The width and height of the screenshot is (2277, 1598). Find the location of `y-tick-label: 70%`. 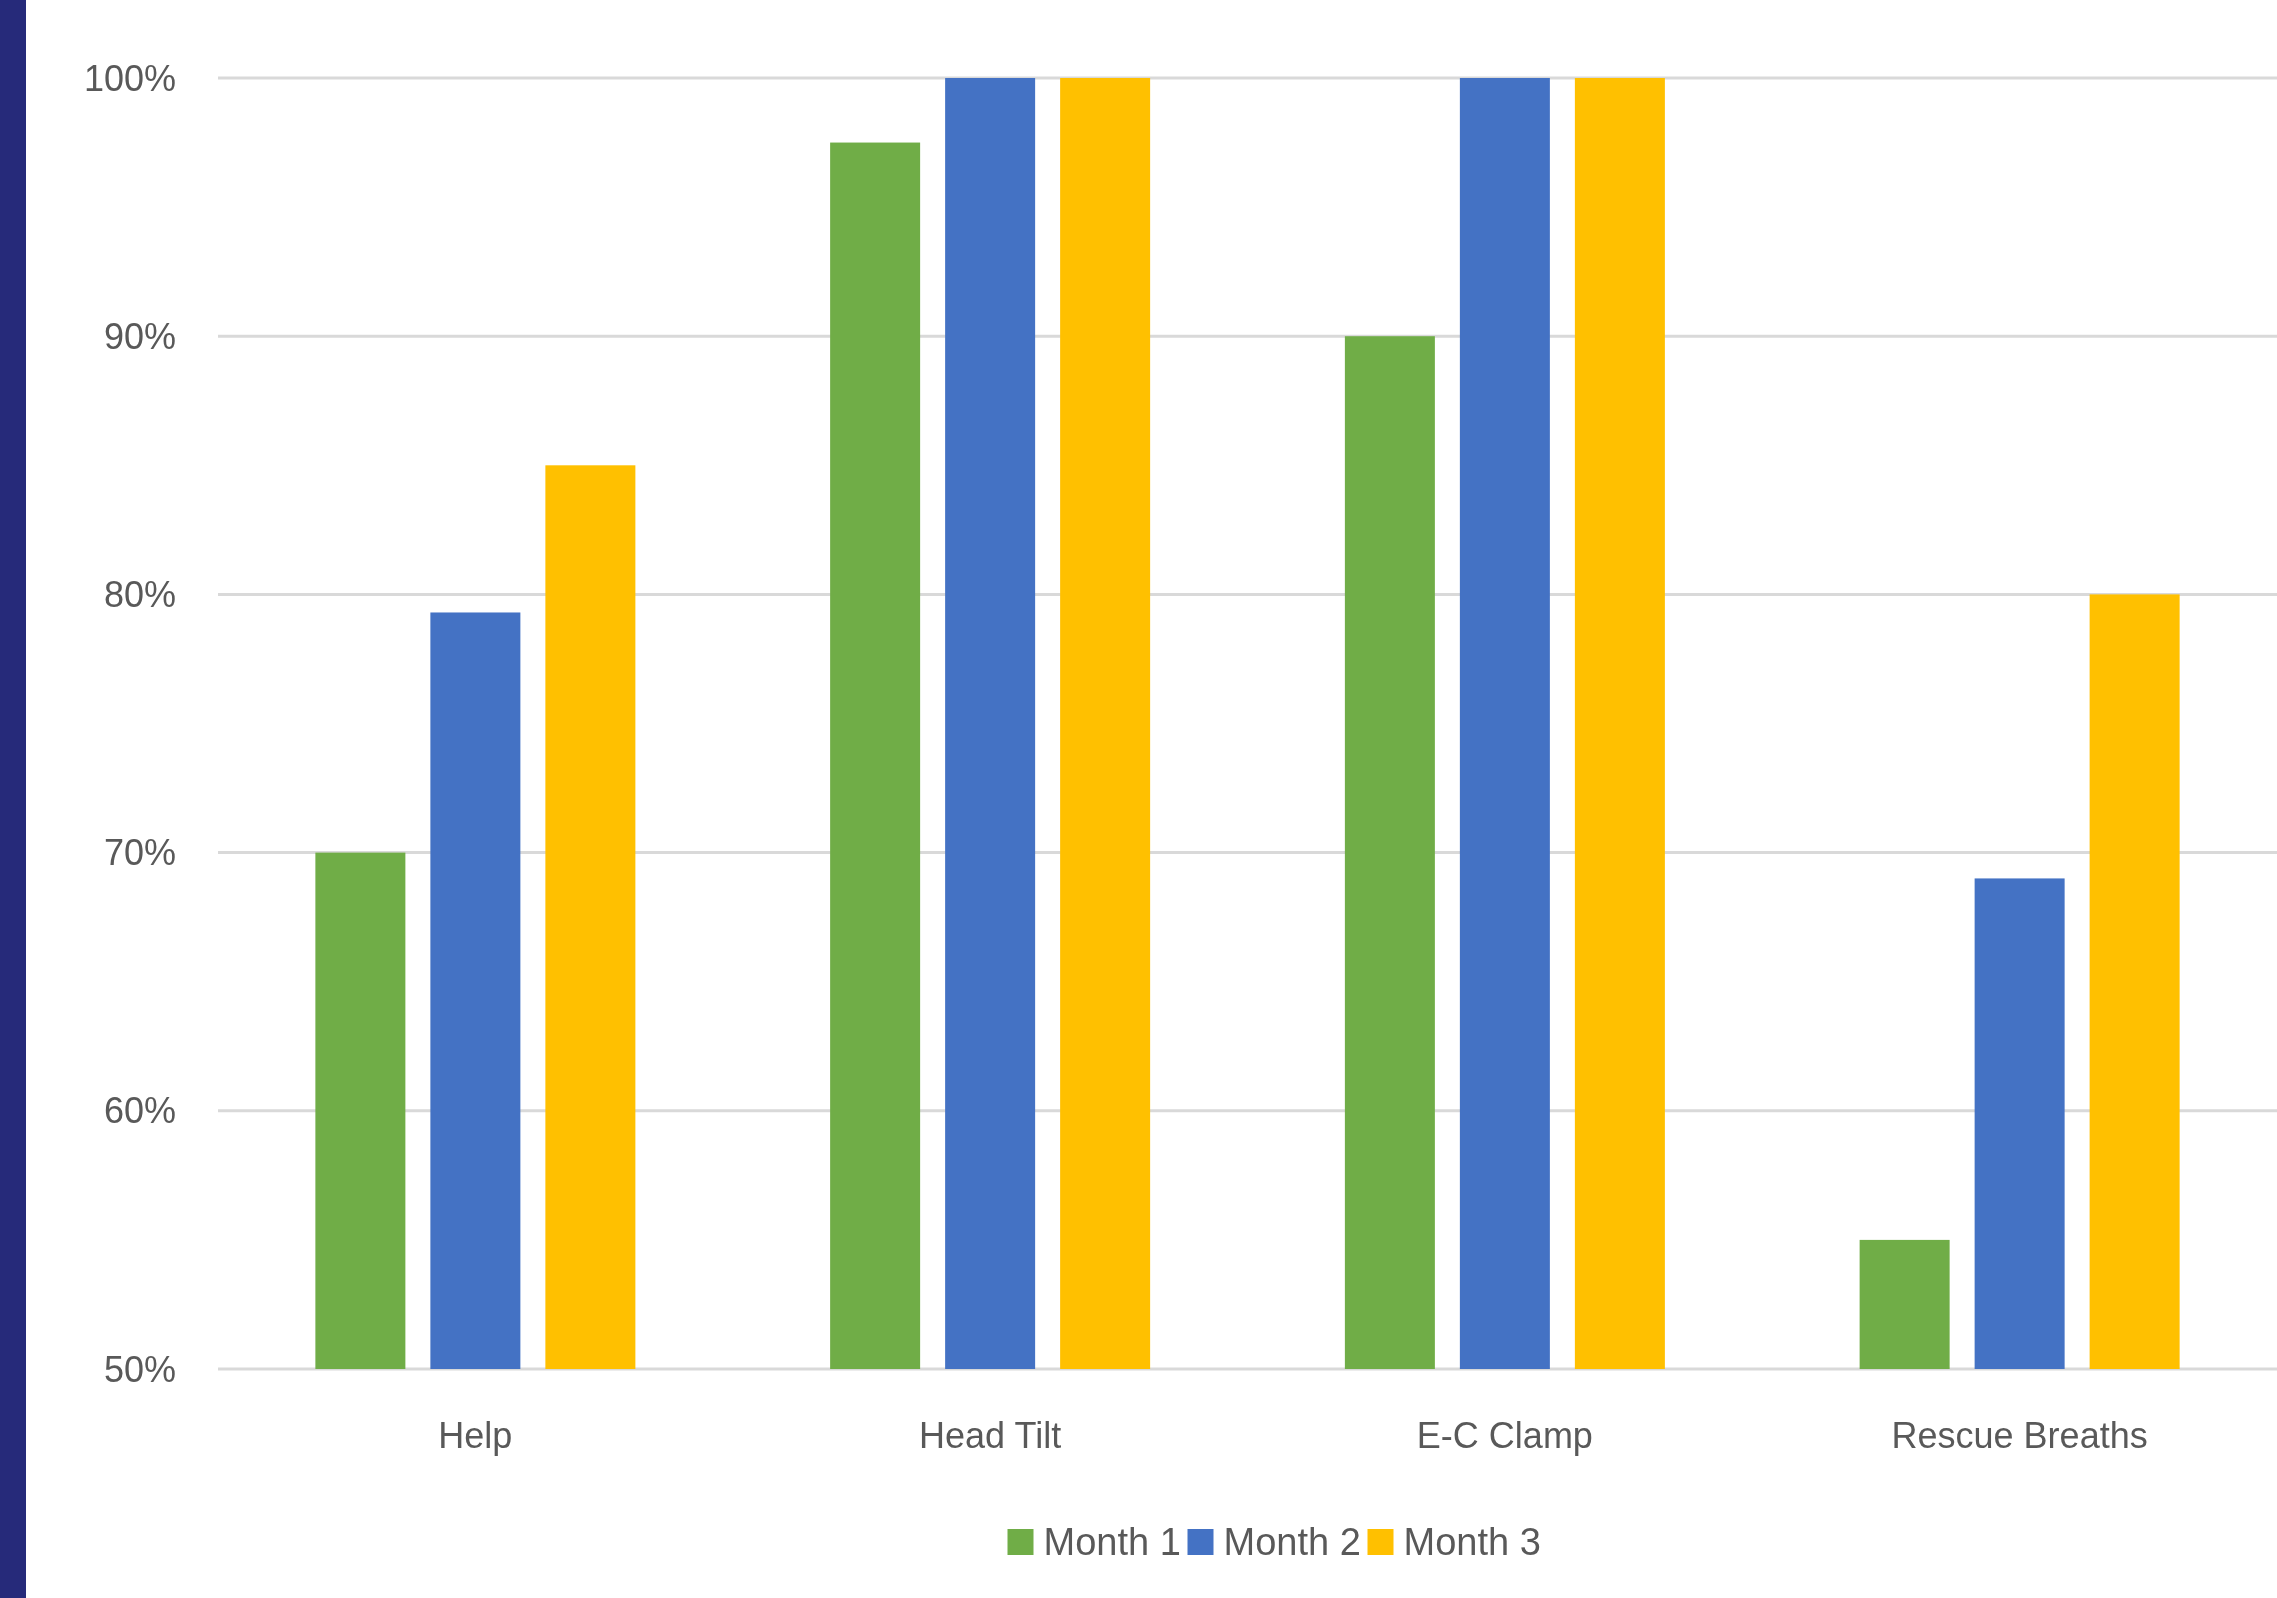

y-tick-label: 70% is located at coordinates (139, 853).